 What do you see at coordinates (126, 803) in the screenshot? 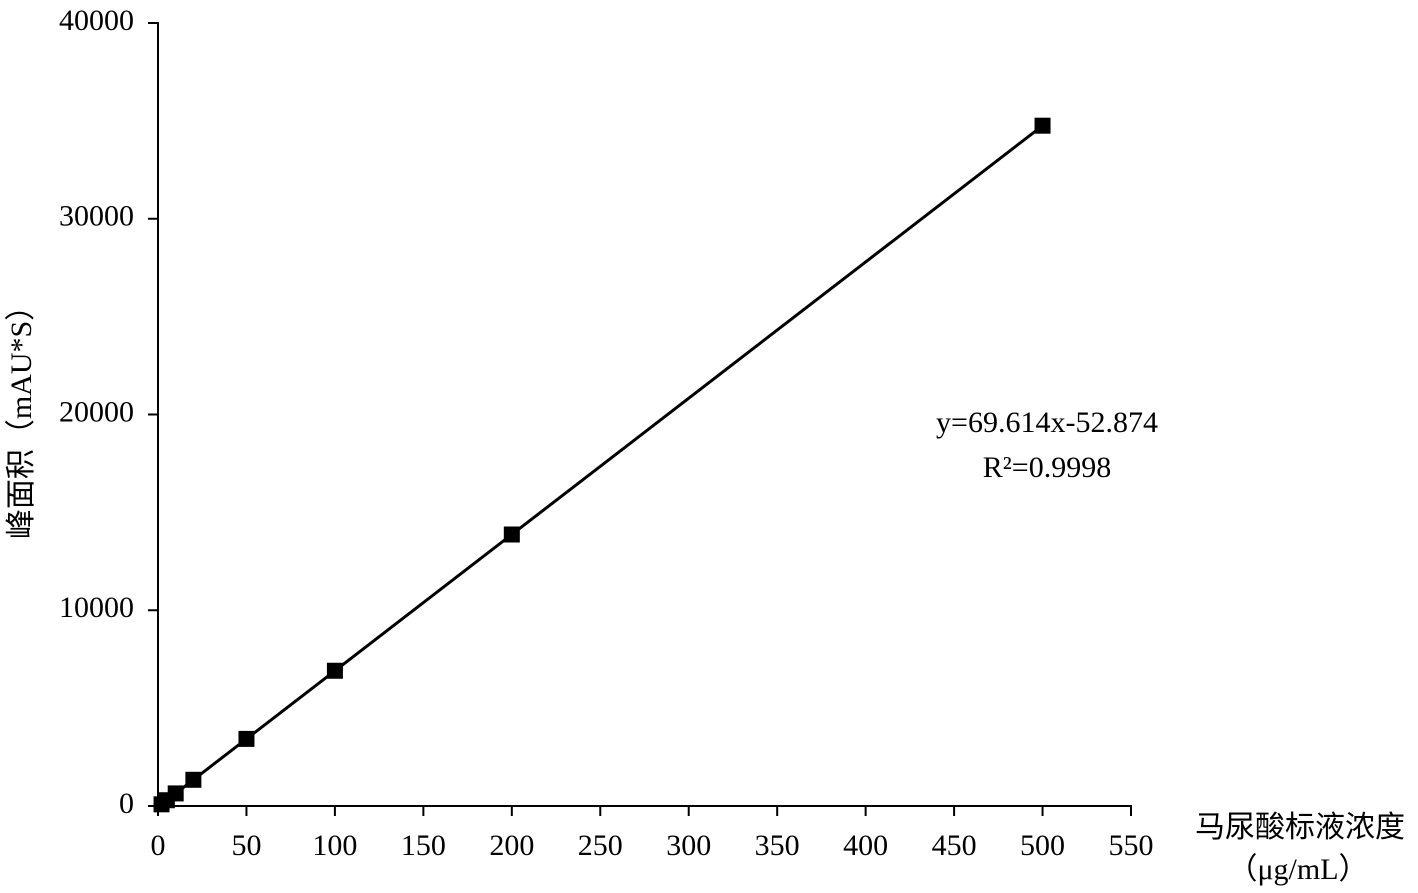
I see `y-tick-label: 0` at bounding box center [126, 803].